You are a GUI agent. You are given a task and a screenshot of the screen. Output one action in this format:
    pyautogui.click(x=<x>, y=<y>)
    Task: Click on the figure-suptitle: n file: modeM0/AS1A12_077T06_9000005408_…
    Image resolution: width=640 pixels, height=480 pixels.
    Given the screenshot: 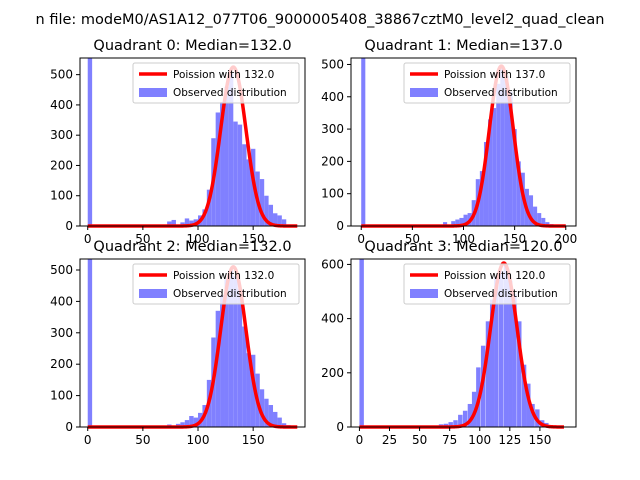 What is the action you would take?
    pyautogui.click(x=320, y=20)
    